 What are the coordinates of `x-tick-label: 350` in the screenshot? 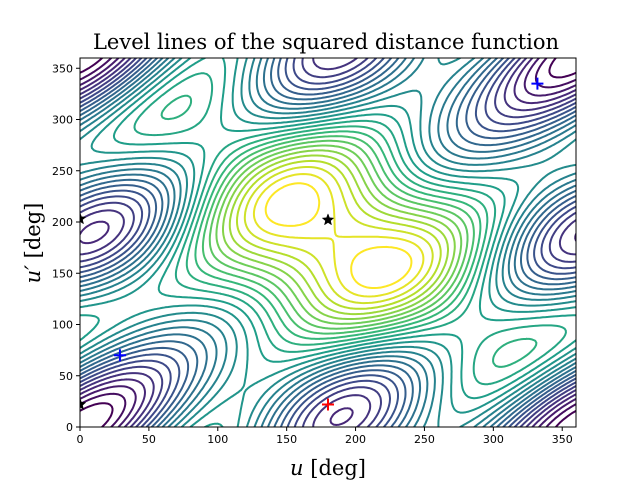 It's located at (562, 439).